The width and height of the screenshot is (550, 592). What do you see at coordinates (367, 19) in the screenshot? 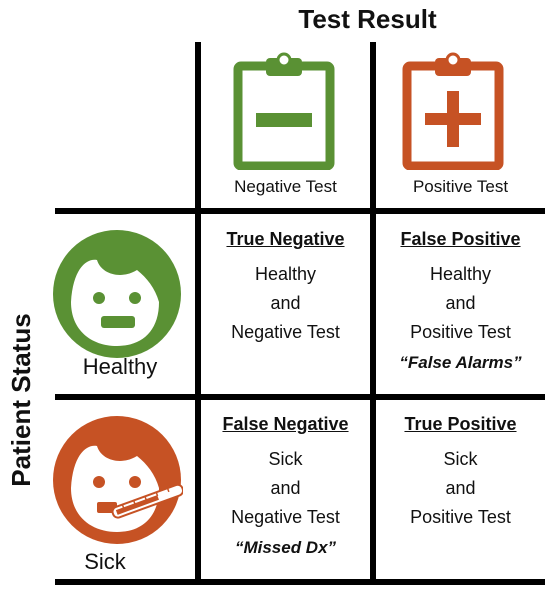
I see `diagram-title: Test Result` at bounding box center [367, 19].